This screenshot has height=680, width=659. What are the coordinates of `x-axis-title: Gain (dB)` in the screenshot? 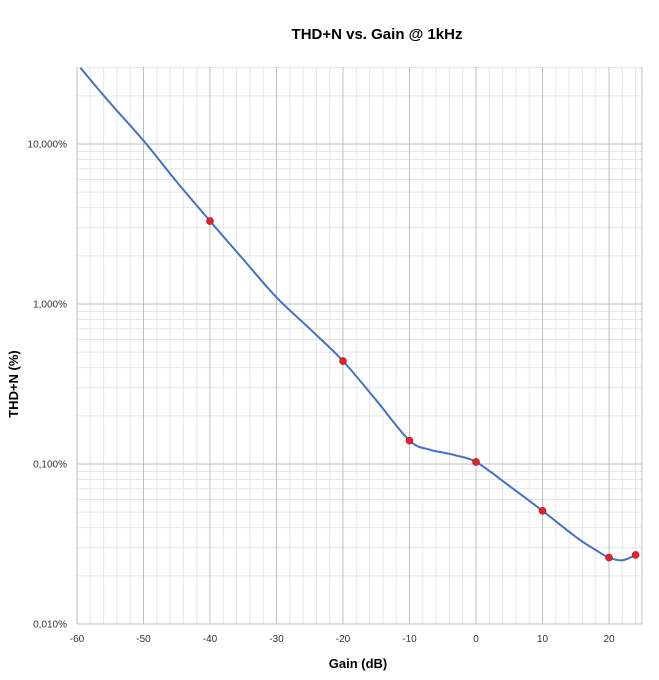 It's located at (358, 663).